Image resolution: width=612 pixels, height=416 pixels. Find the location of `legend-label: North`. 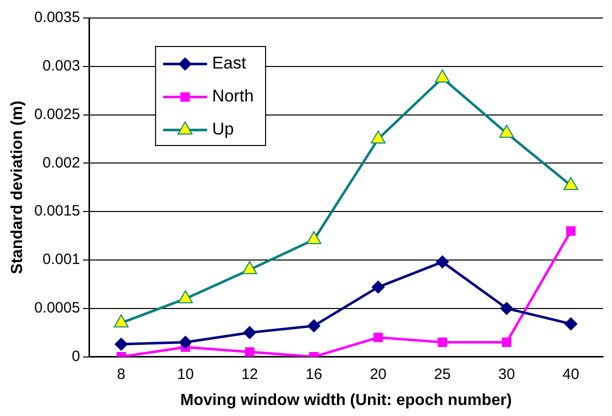

legend-label: North is located at coordinates (233, 96).